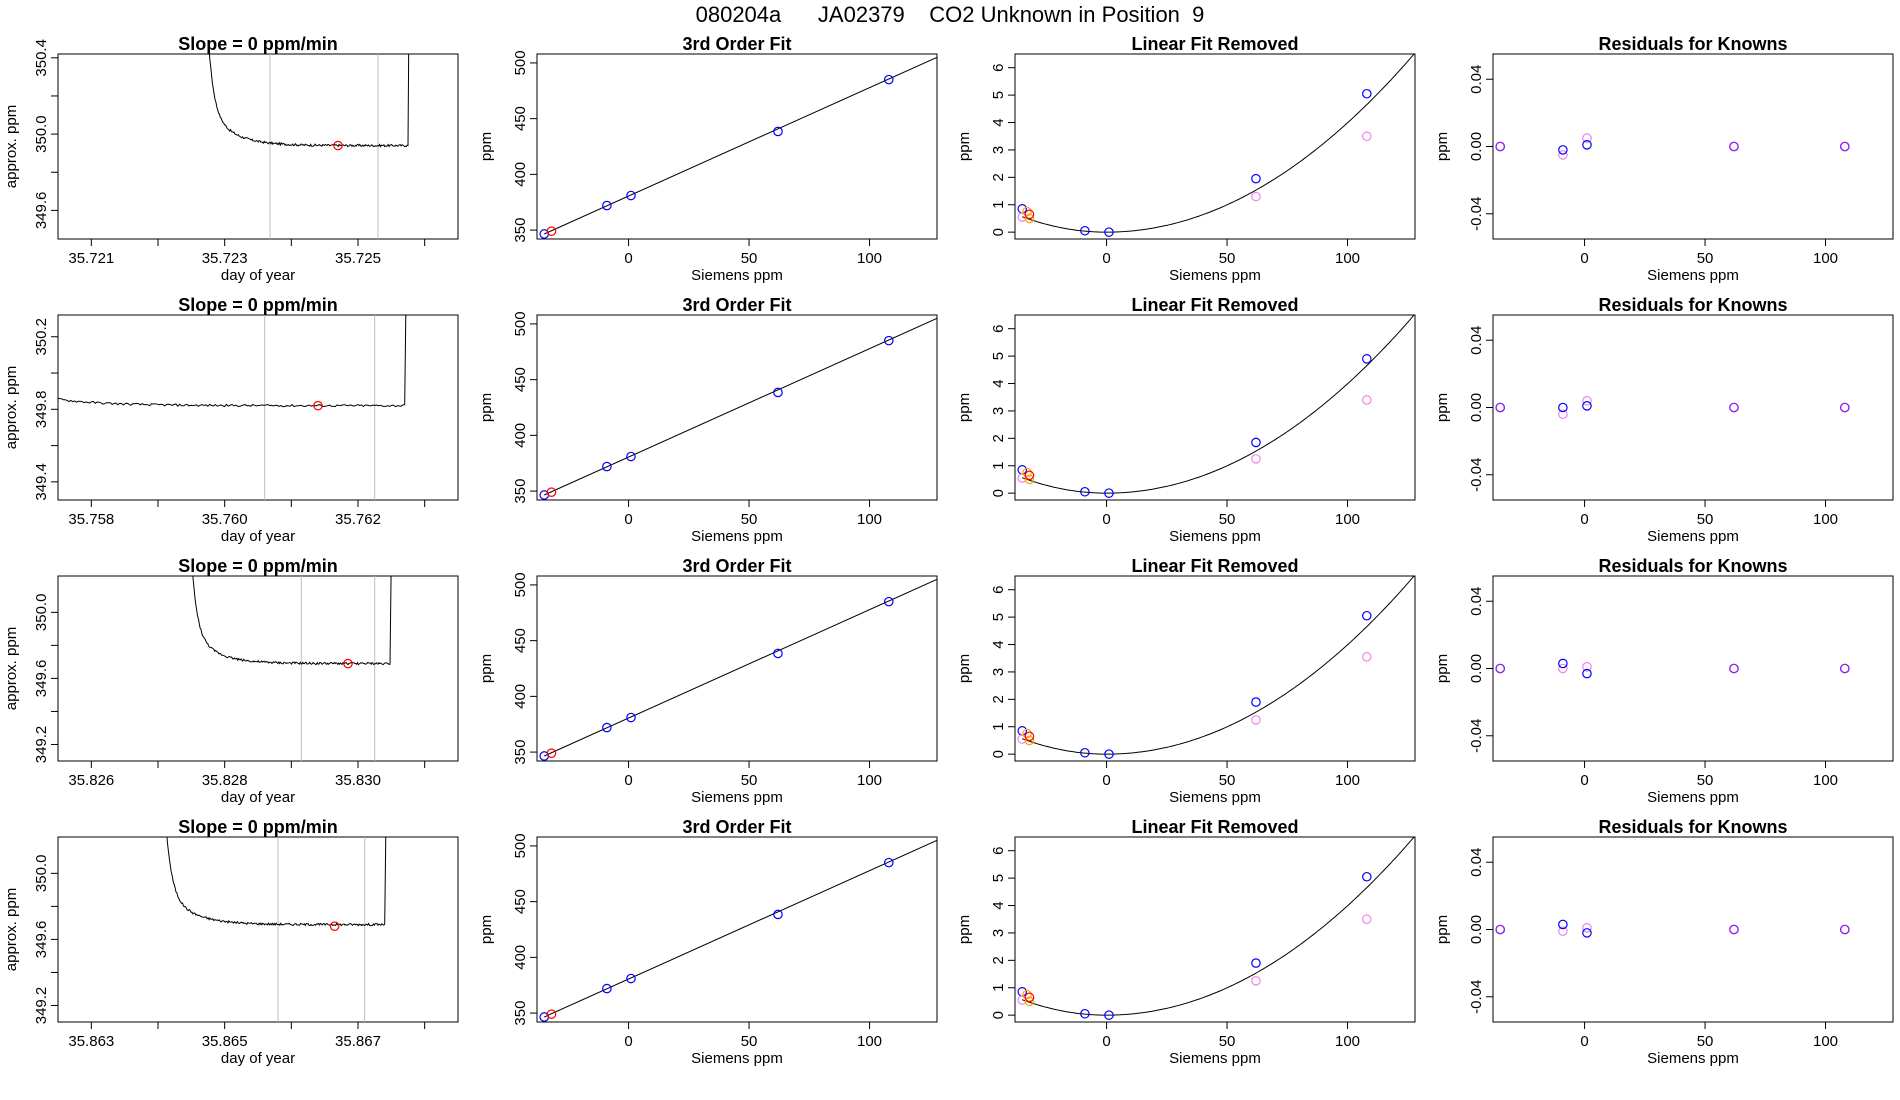  I want to click on y-axis-label: approx. ppm, so click(11, 407).